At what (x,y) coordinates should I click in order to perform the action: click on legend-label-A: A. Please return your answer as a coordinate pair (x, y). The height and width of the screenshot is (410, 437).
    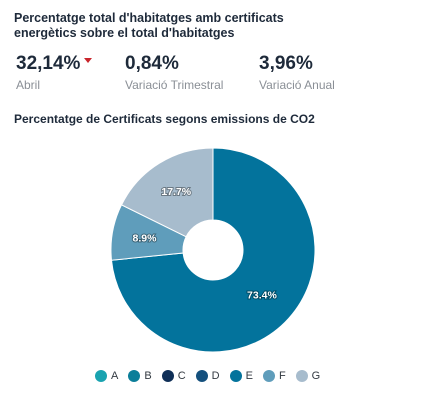
    Looking at the image, I should click on (115, 376).